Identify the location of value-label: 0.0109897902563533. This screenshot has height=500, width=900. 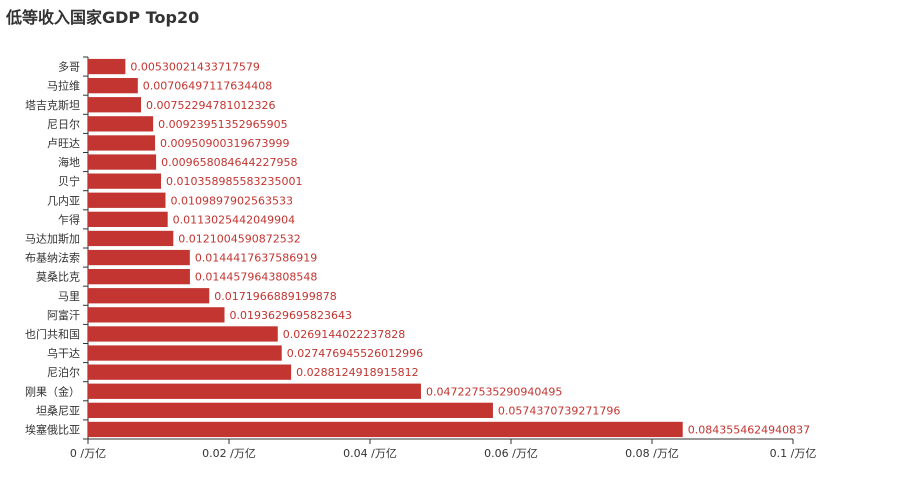
(231, 200).